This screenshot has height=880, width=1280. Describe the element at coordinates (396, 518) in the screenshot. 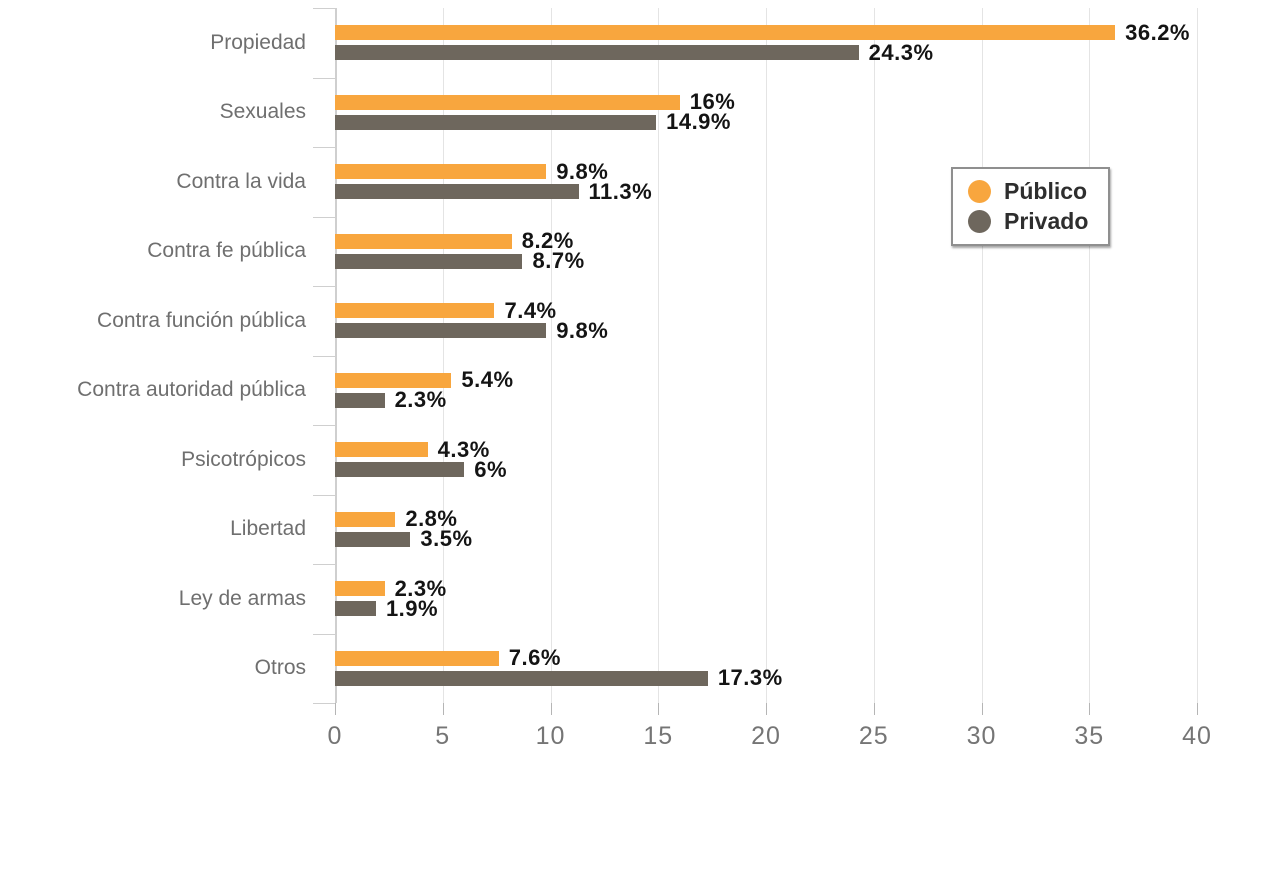

I see `bar-publico-libertad: 2.8%` at that location.